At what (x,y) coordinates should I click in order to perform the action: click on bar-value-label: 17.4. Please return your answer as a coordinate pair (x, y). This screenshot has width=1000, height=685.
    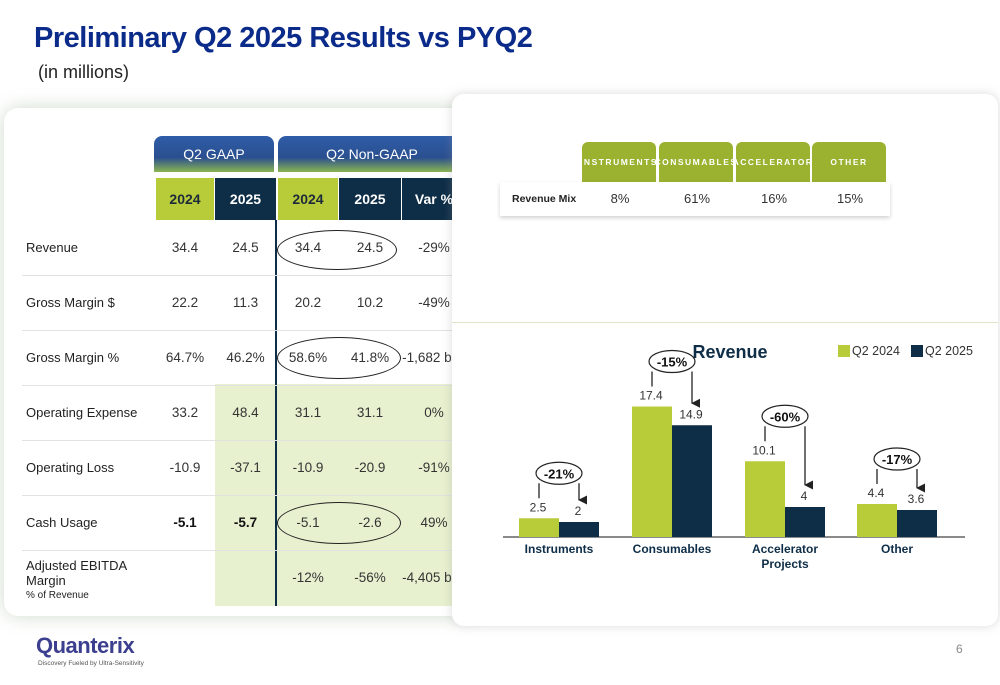
    Looking at the image, I should click on (651, 396).